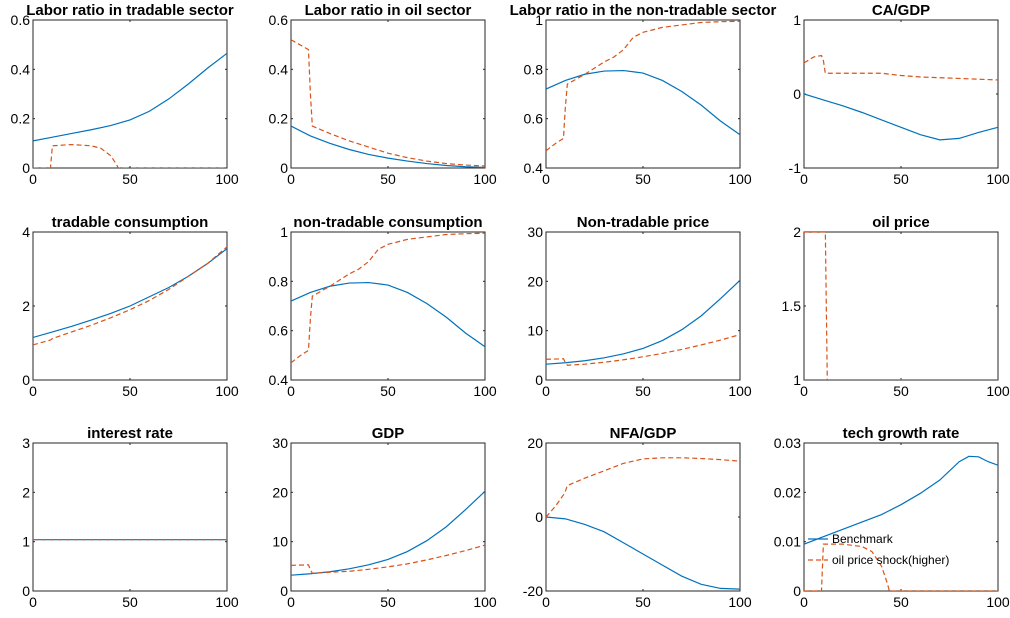 The image size is (1010, 618). What do you see at coordinates (533, 591) in the screenshot?
I see `y-tick-label: -20` at bounding box center [533, 591].